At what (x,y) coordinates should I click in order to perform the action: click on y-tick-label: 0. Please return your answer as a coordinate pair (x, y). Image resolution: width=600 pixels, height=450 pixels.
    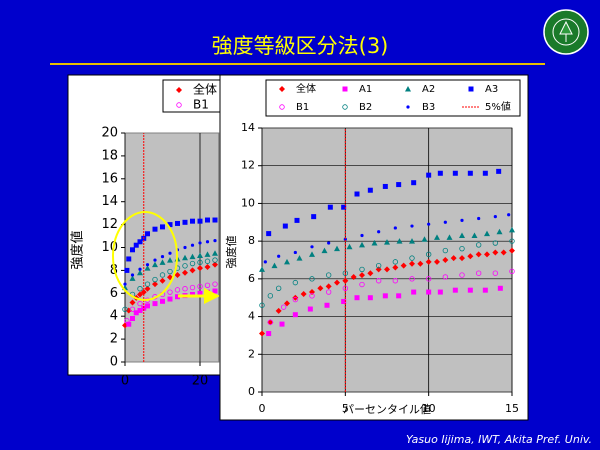
    Looking at the image, I should click on (114, 362).